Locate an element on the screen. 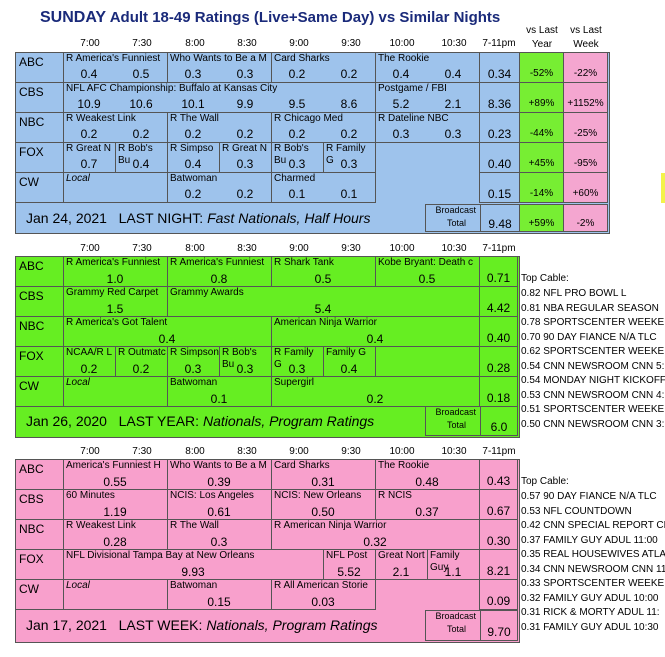 This screenshot has width=665, height=657. panel3-rating: 0.28 is located at coordinates (115, 542).